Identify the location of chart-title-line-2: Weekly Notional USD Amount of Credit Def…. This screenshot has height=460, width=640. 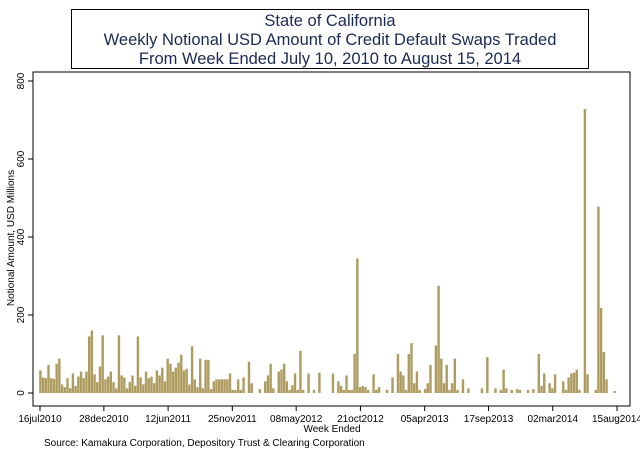
(330, 40).